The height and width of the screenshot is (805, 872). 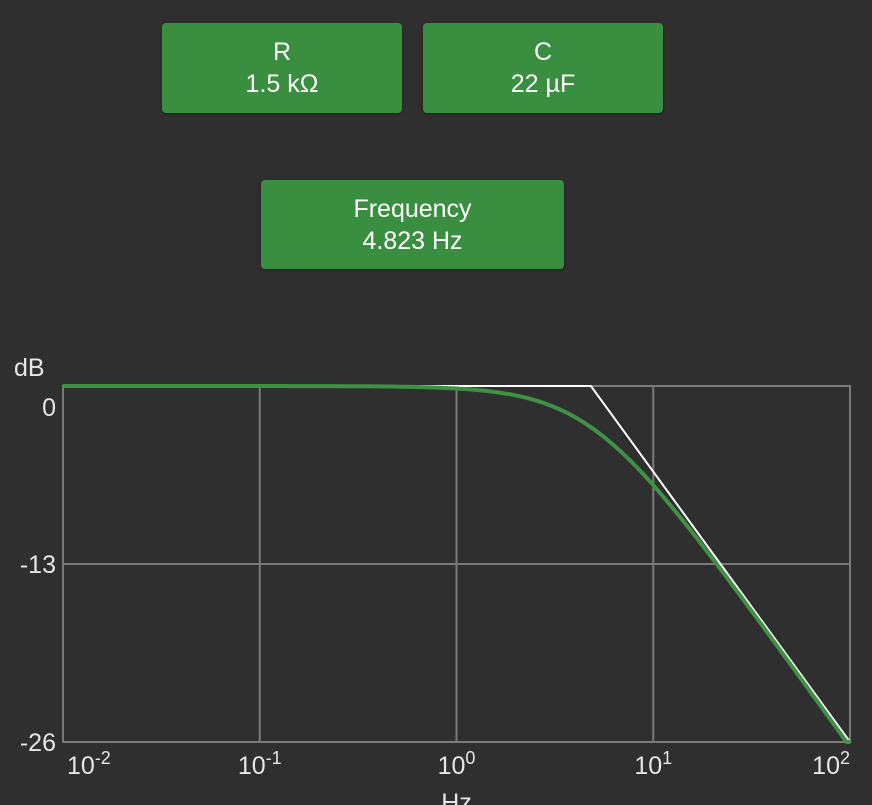 What do you see at coordinates (260, 764) in the screenshot?
I see `x-tick-label: 10⁻¹` at bounding box center [260, 764].